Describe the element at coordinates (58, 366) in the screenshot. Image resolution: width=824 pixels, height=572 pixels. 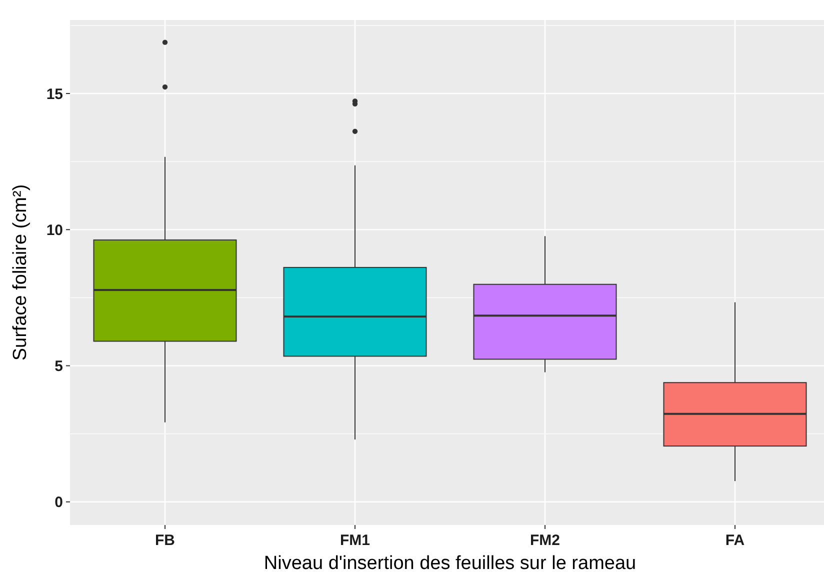
I see `y-tick-label: 5` at that location.